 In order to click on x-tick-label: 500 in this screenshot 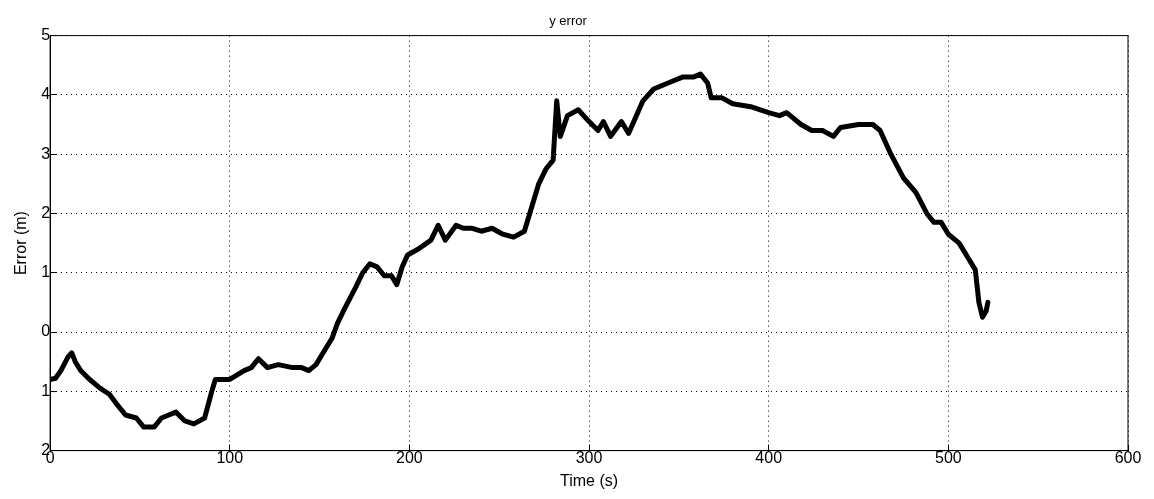, I will do `click(948, 457)`.